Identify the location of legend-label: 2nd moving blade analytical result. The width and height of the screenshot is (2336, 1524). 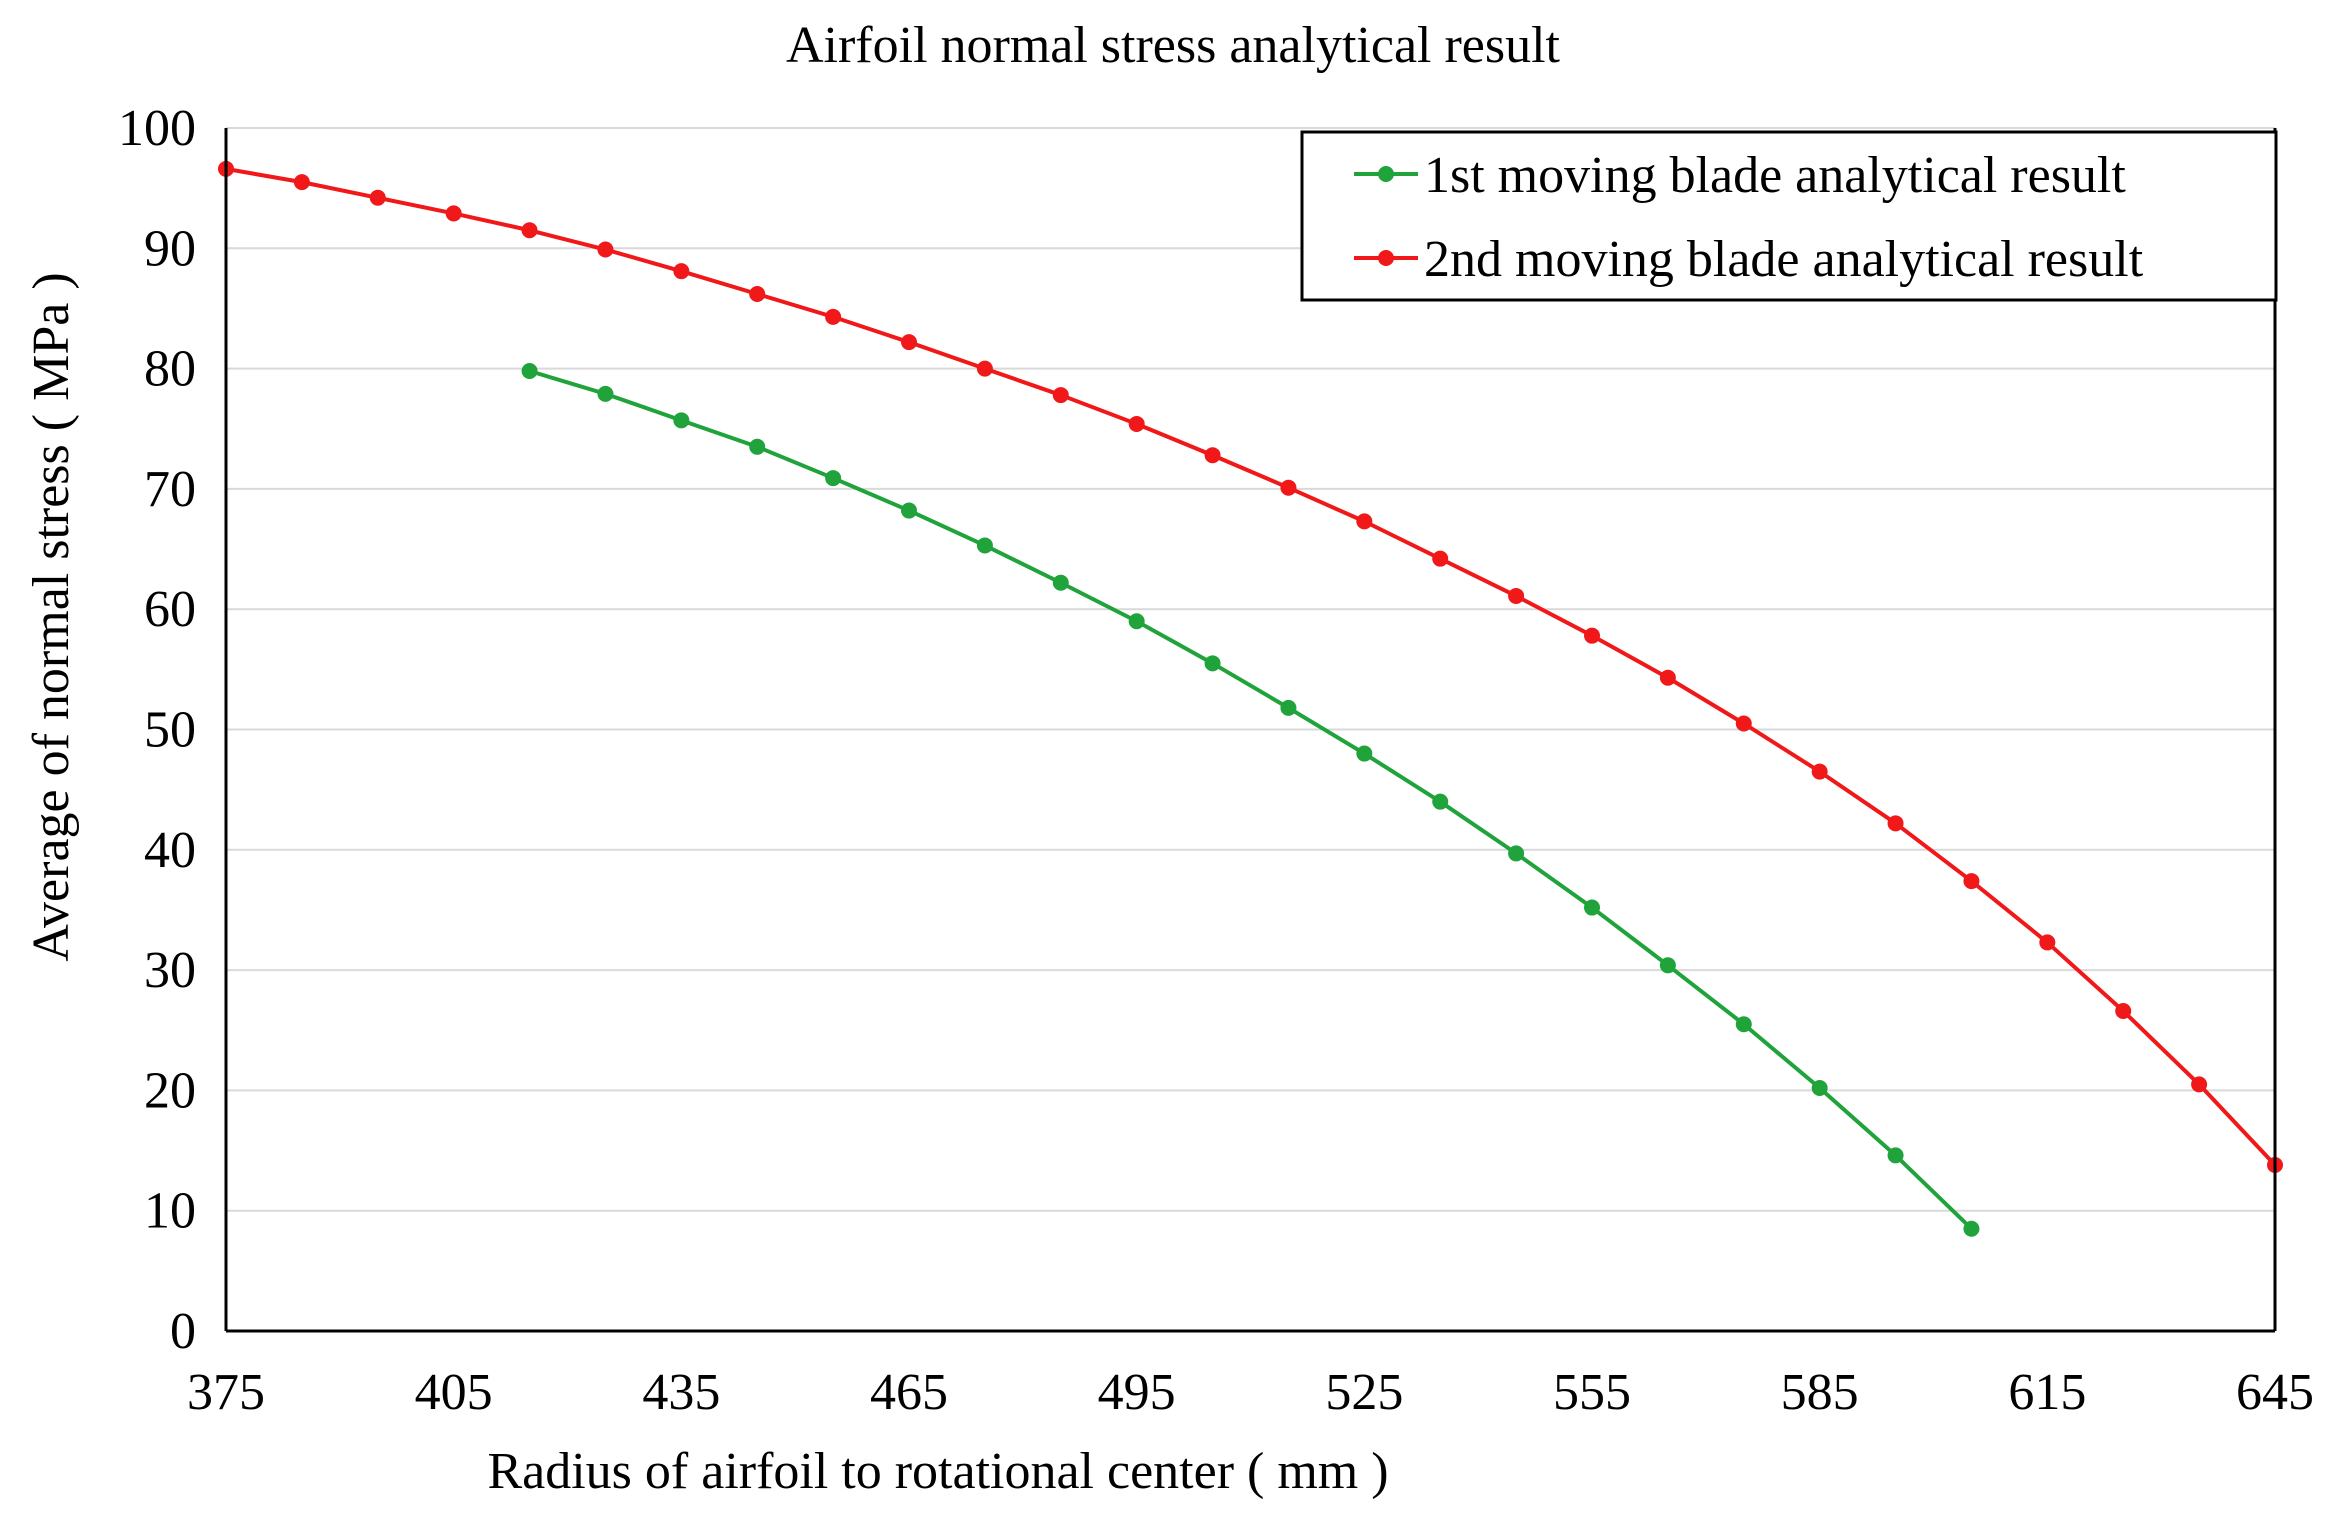
(1784, 259).